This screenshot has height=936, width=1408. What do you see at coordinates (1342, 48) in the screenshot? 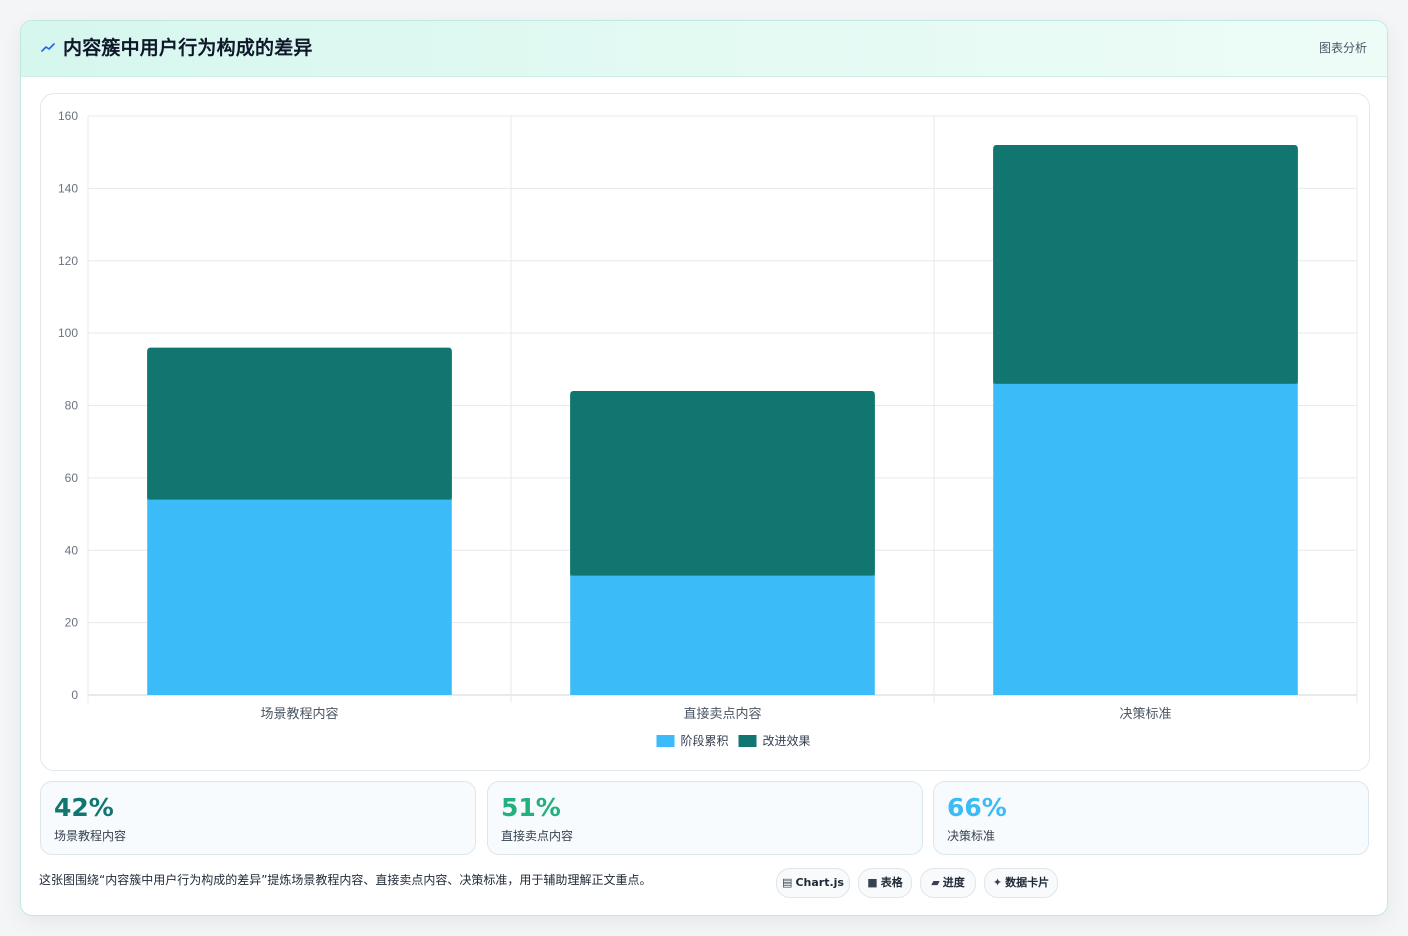
I see `chart-analysis-link: 图表分析` at bounding box center [1342, 48].